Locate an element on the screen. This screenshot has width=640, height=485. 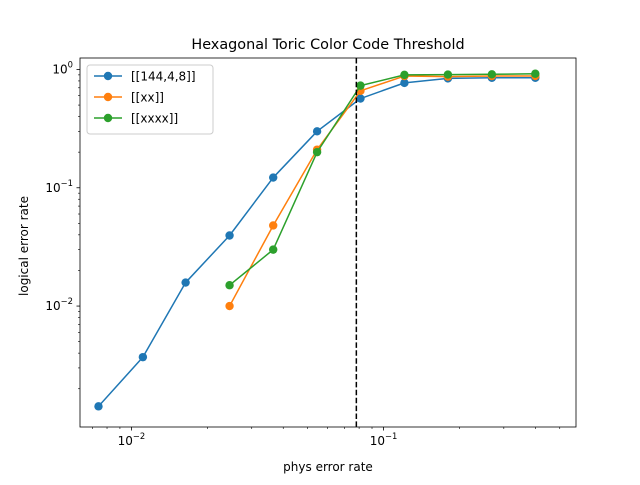
y-tick-label-1: 10⁻¹ is located at coordinates (59, 186).